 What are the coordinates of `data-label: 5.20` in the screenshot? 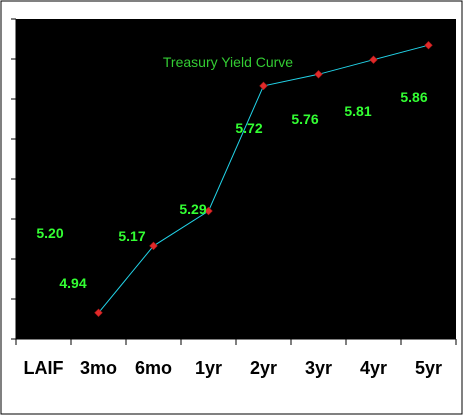 It's located at (49, 233).